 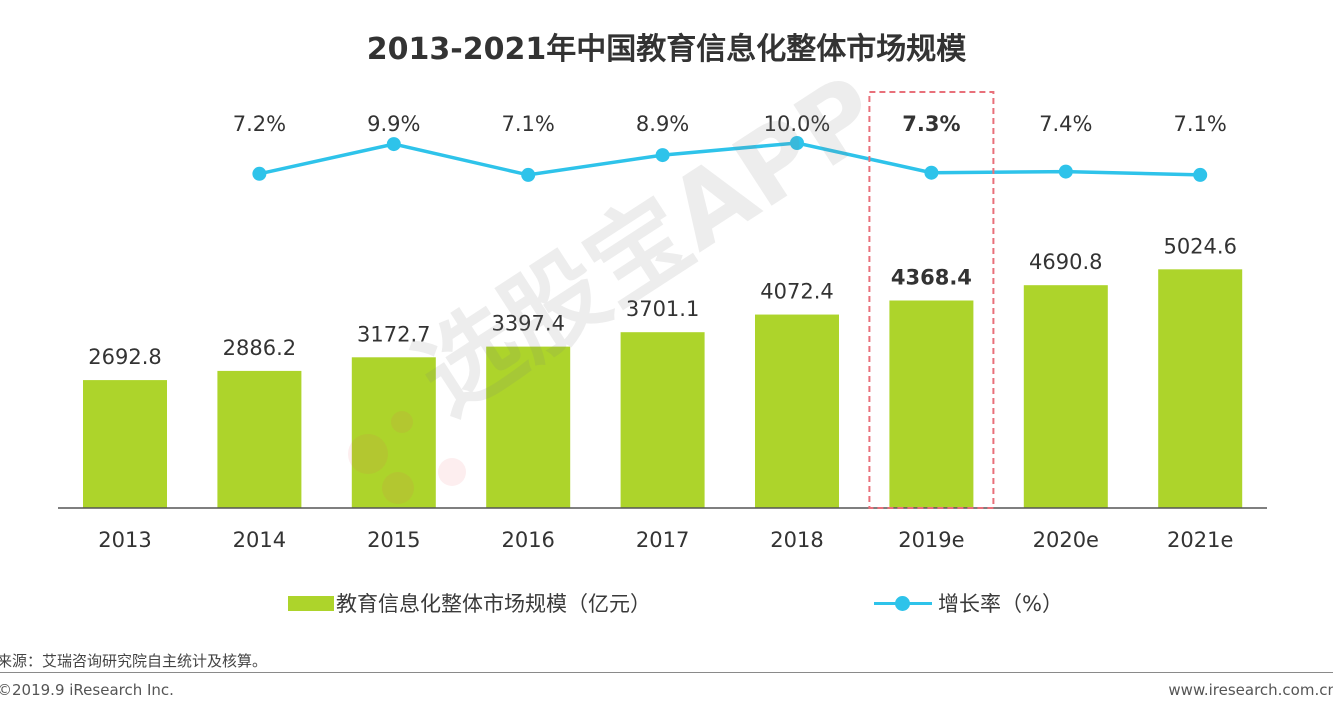 What do you see at coordinates (1200, 124) in the screenshot?
I see `growth-label-2021e: 7.1%` at bounding box center [1200, 124].